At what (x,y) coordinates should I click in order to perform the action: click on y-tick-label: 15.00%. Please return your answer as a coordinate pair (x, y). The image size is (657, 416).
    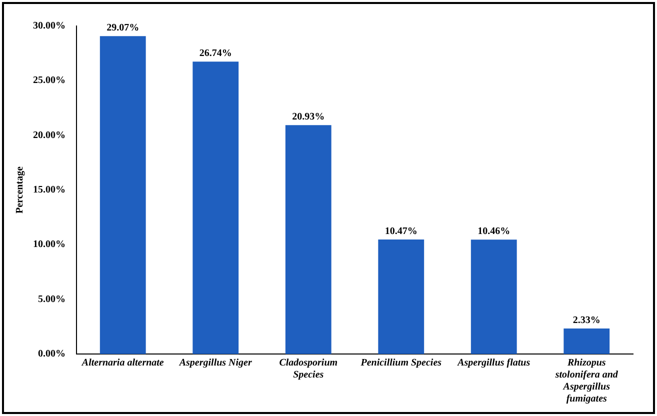
    Looking at the image, I should click on (49, 190).